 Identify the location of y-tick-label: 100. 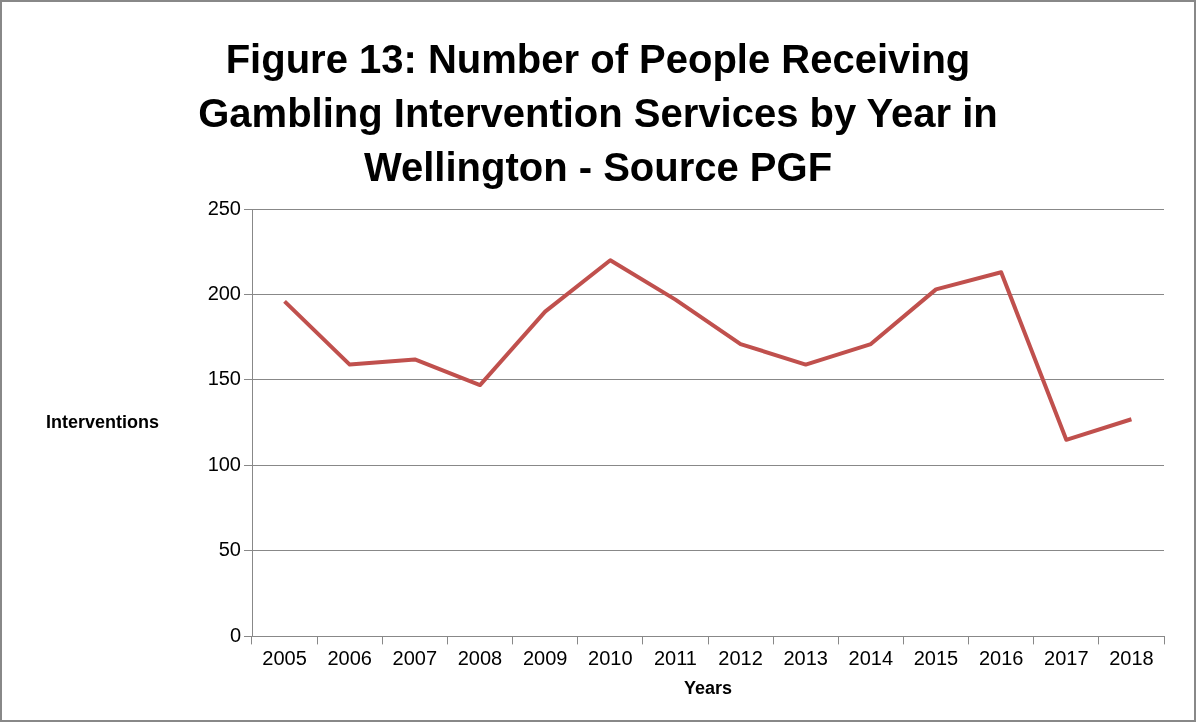
(224, 463).